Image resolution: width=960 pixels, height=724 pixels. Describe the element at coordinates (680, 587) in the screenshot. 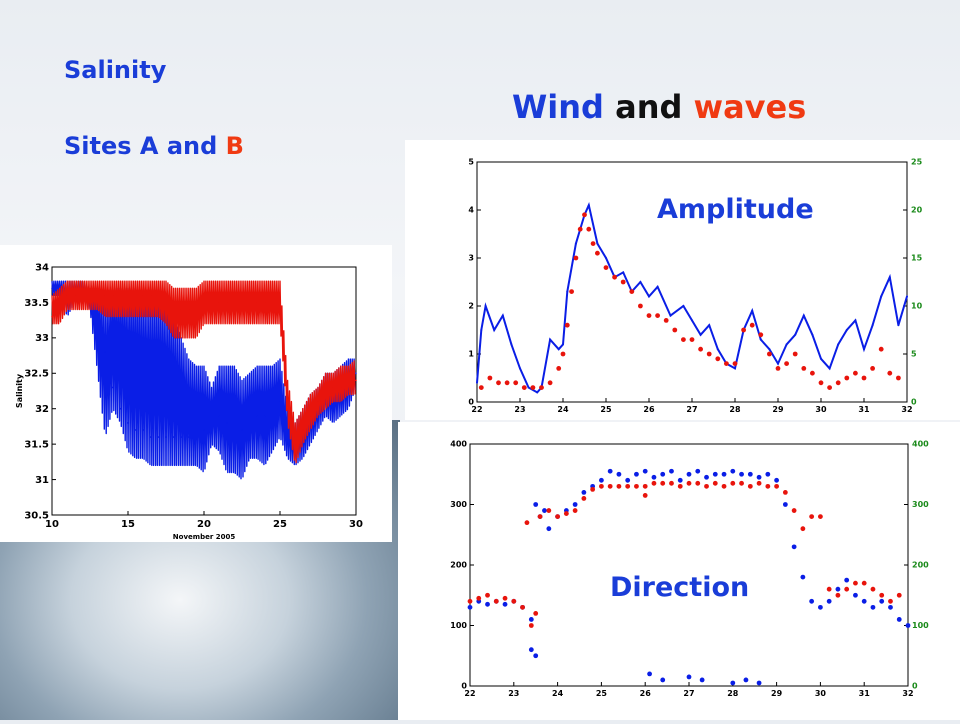

I see `direction-label: Direction` at that location.